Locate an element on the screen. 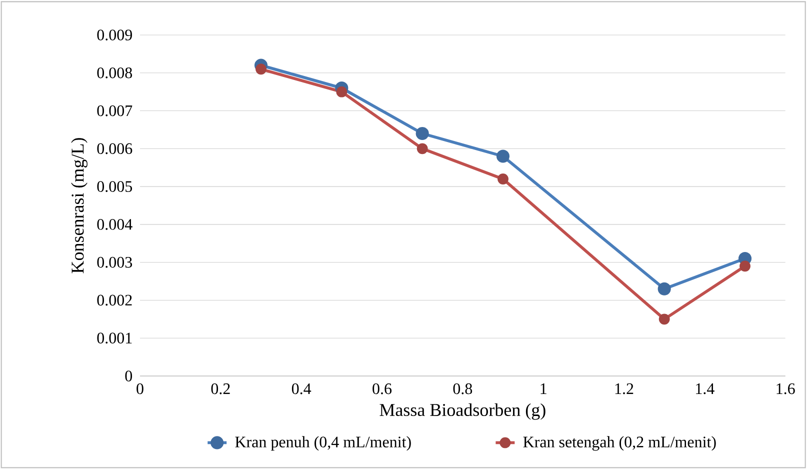 The image size is (807, 469). y-tick-label: 0.003 is located at coordinates (114, 262).